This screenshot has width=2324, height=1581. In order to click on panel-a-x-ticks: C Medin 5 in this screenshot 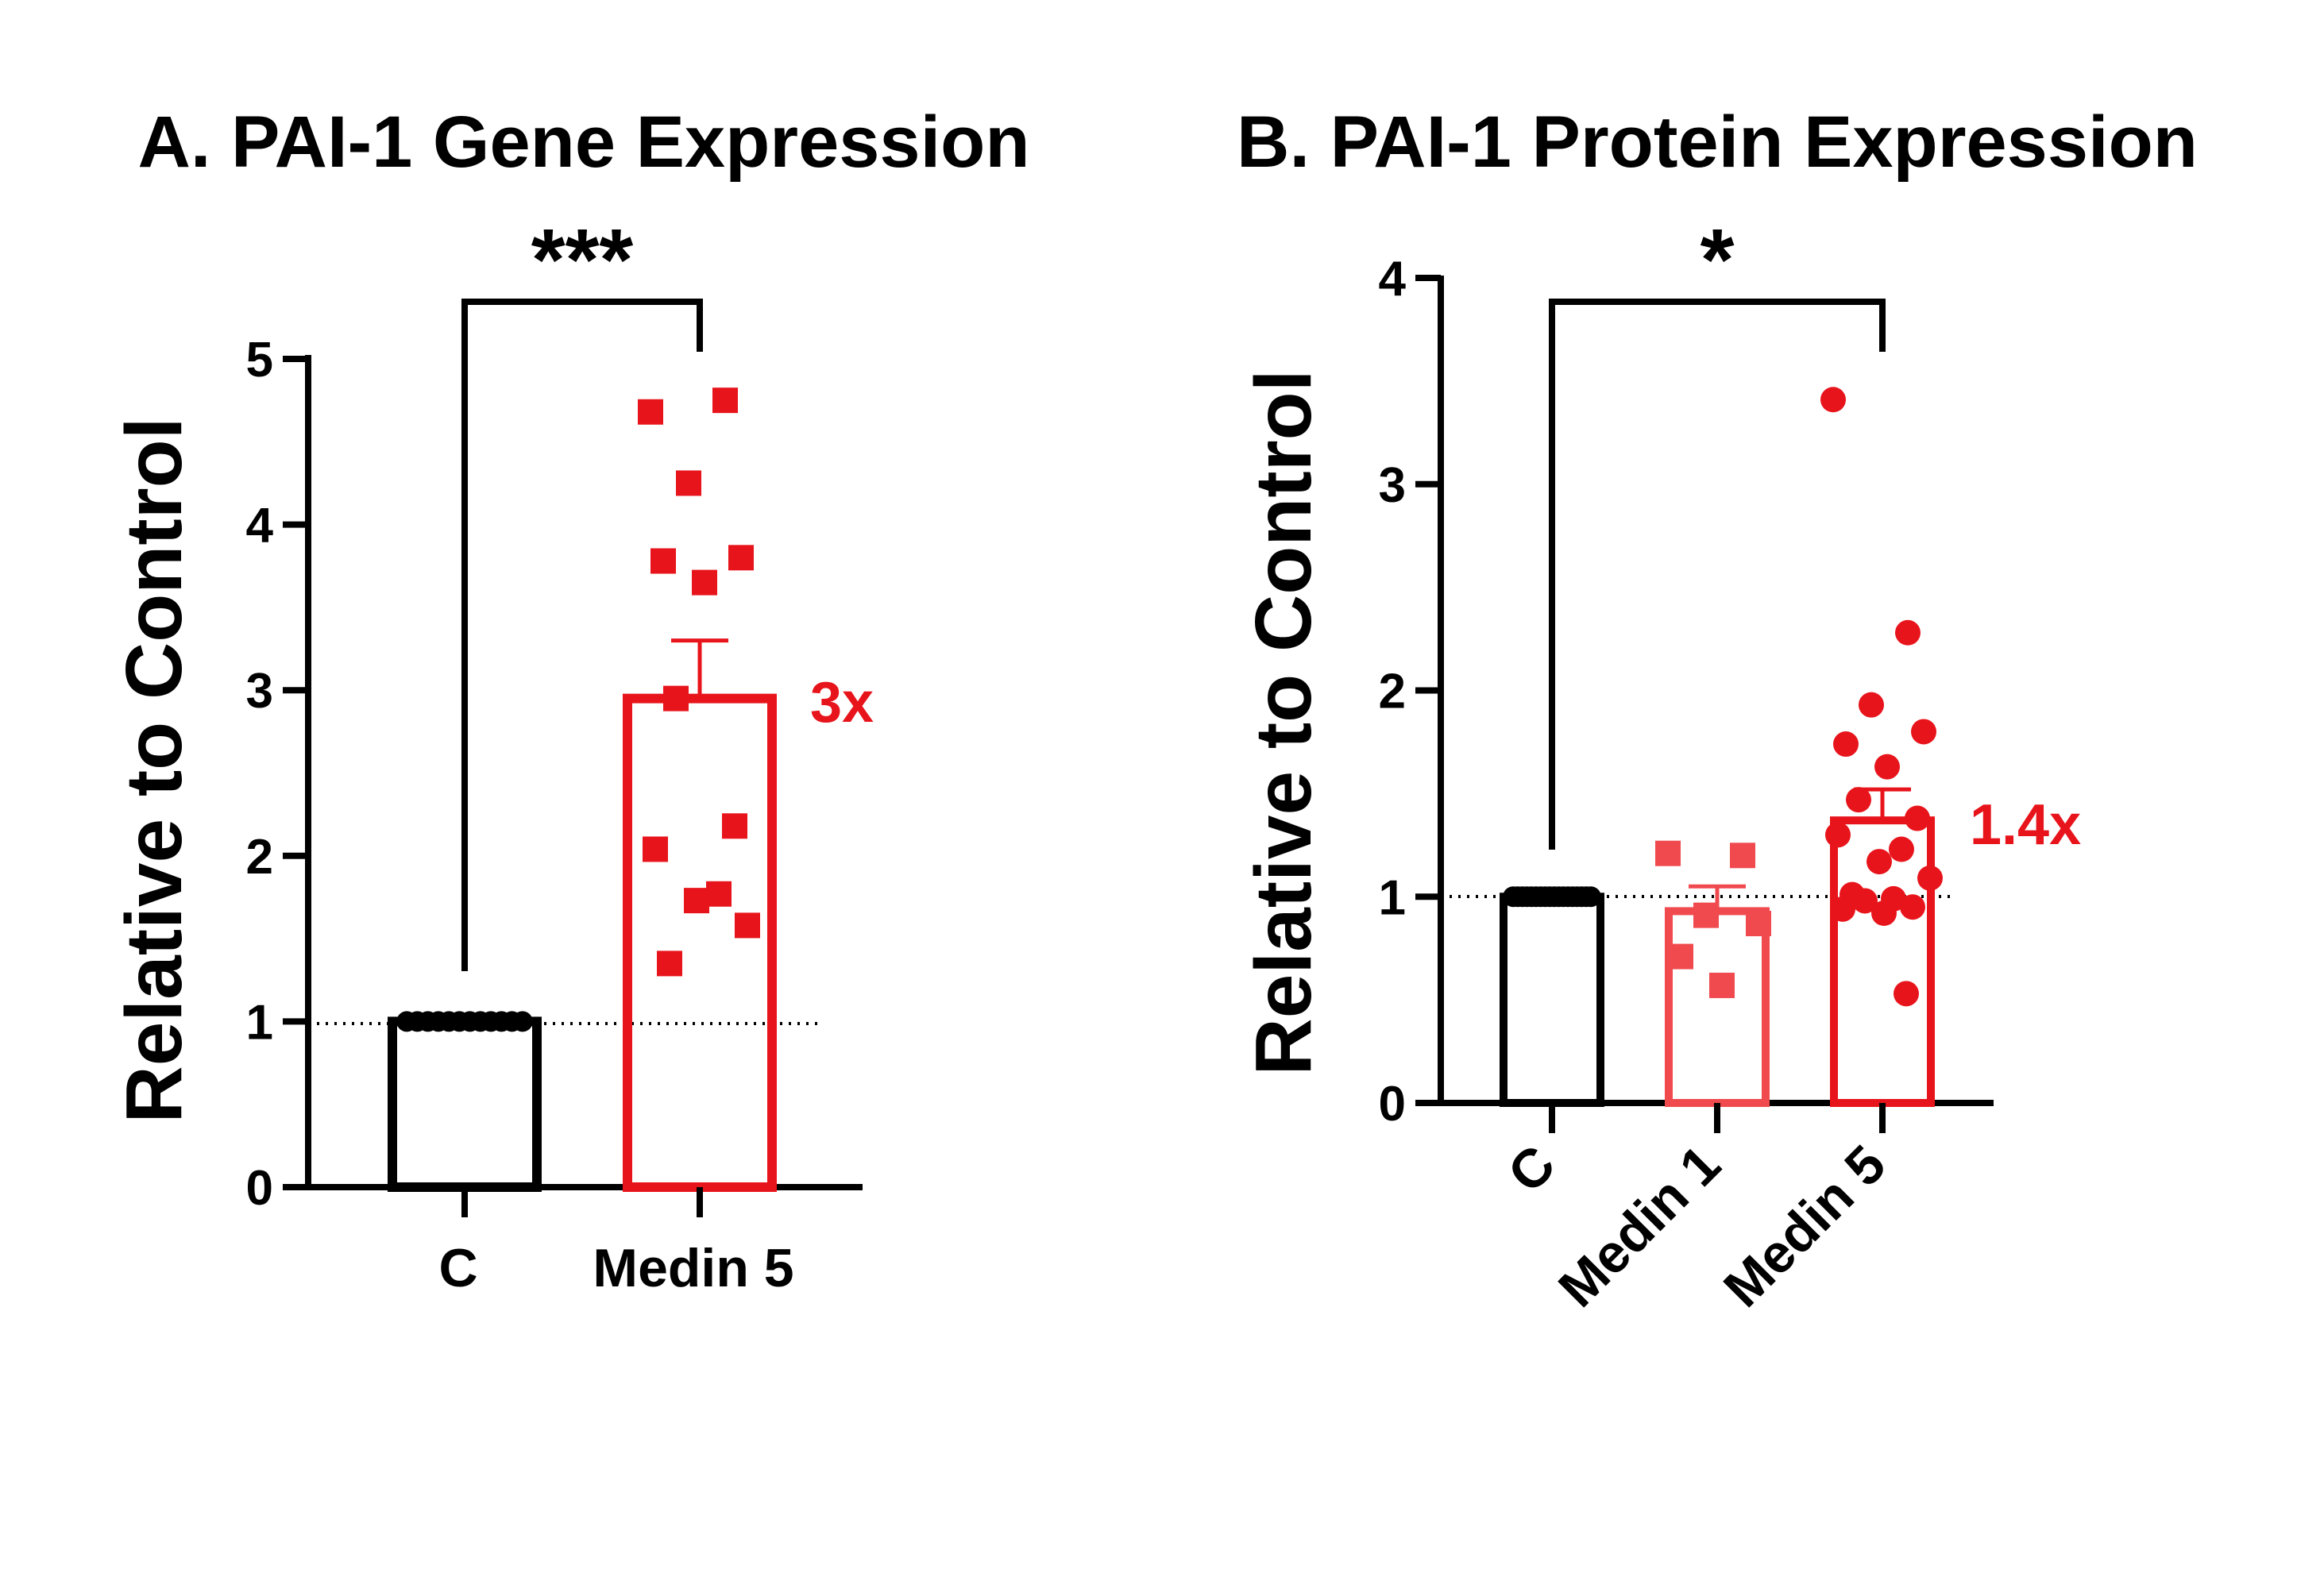, I will do `click(616, 1242)`.